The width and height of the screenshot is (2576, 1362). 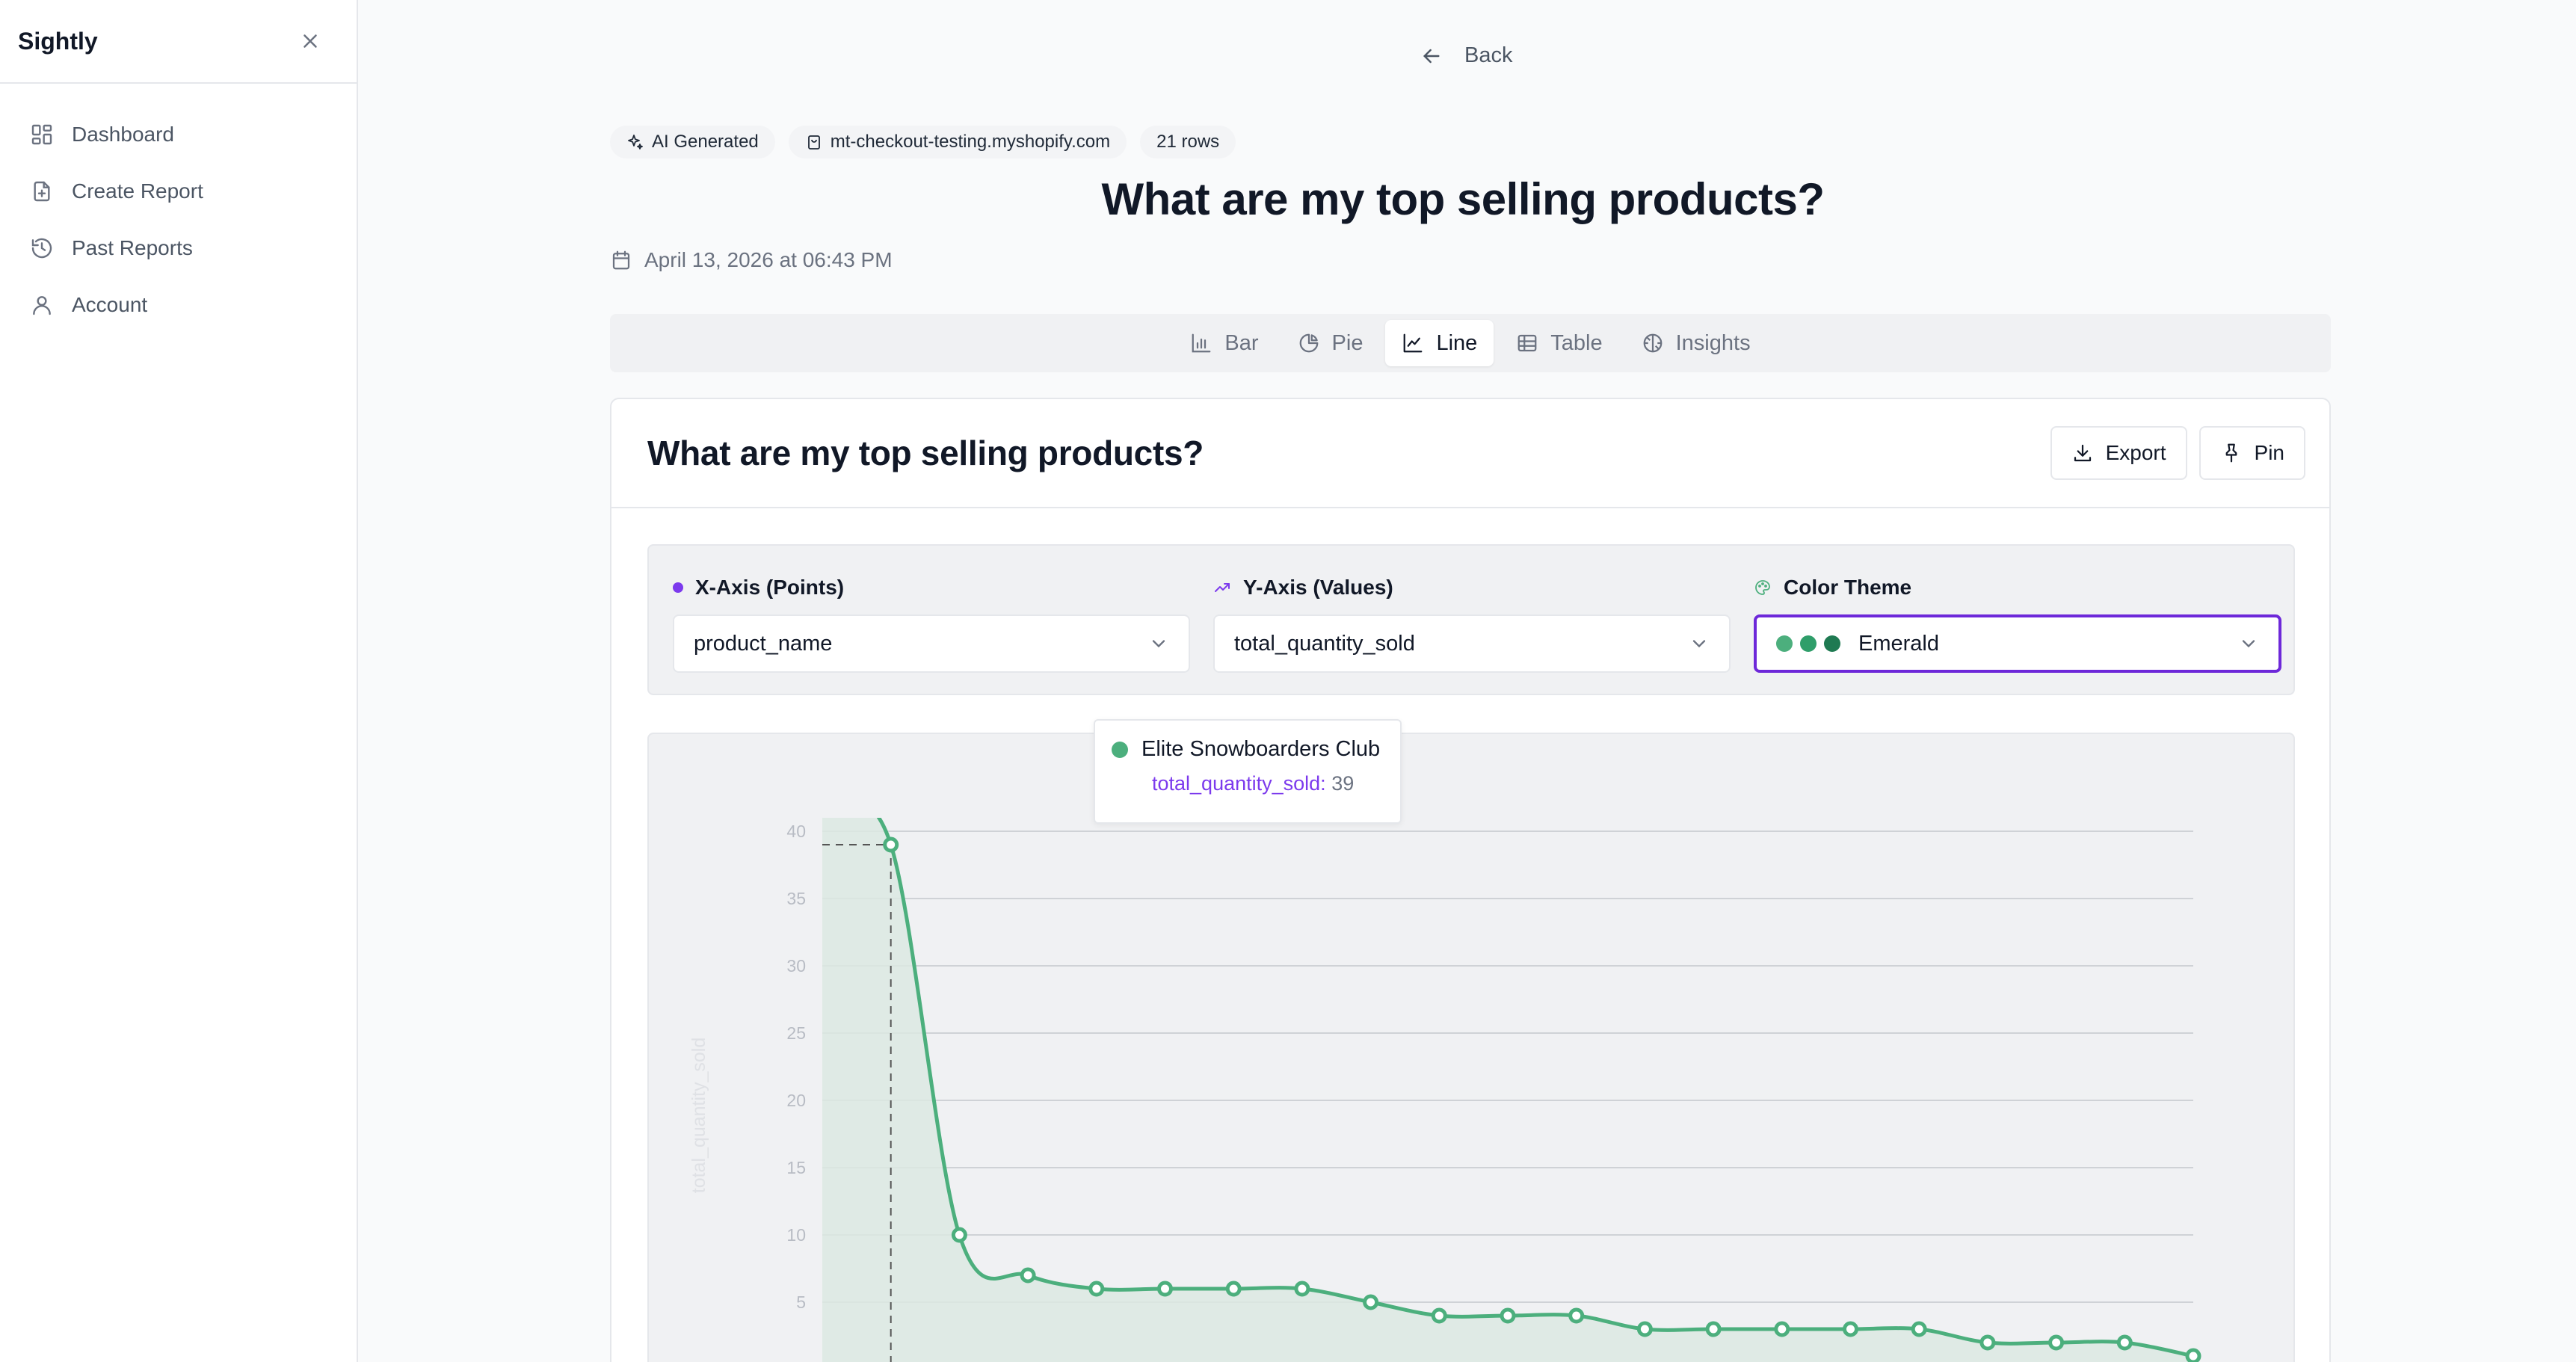 I want to click on series-color-dot, so click(x=1120, y=749).